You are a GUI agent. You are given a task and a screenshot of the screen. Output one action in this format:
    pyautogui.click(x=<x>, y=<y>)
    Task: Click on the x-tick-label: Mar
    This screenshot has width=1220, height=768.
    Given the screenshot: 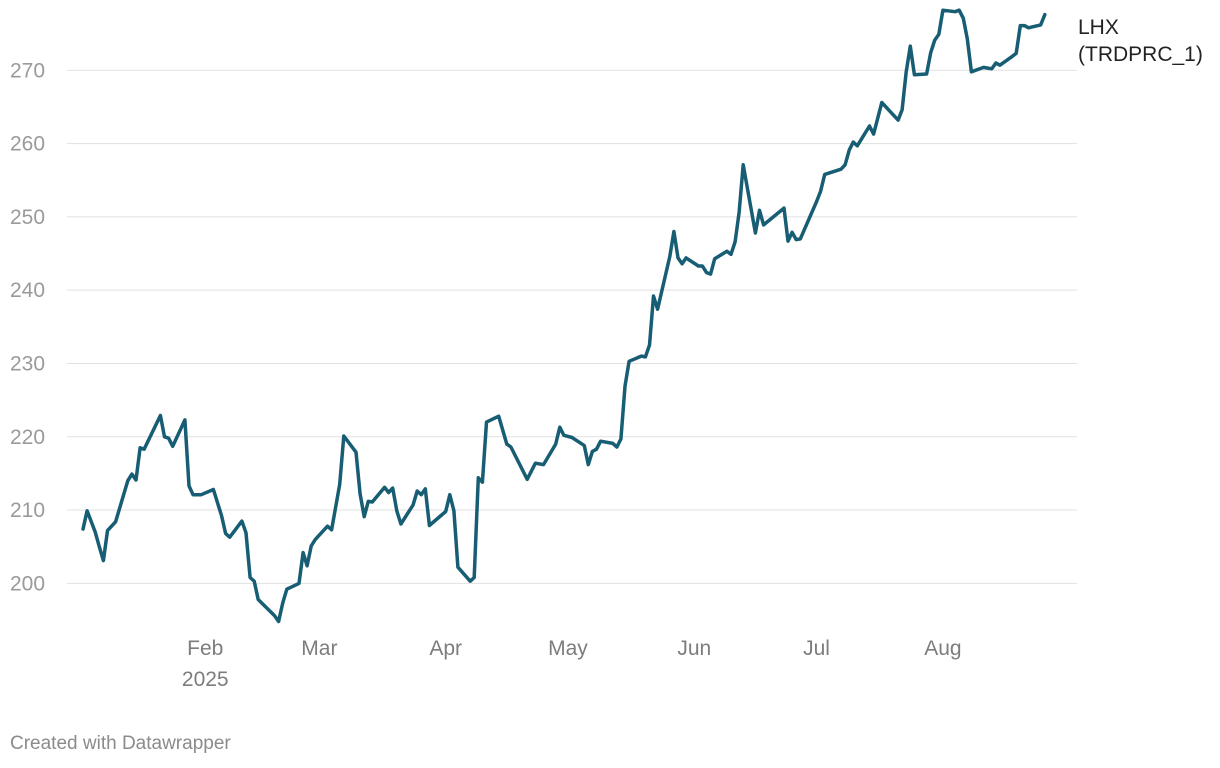 What is the action you would take?
    pyautogui.click(x=319, y=648)
    